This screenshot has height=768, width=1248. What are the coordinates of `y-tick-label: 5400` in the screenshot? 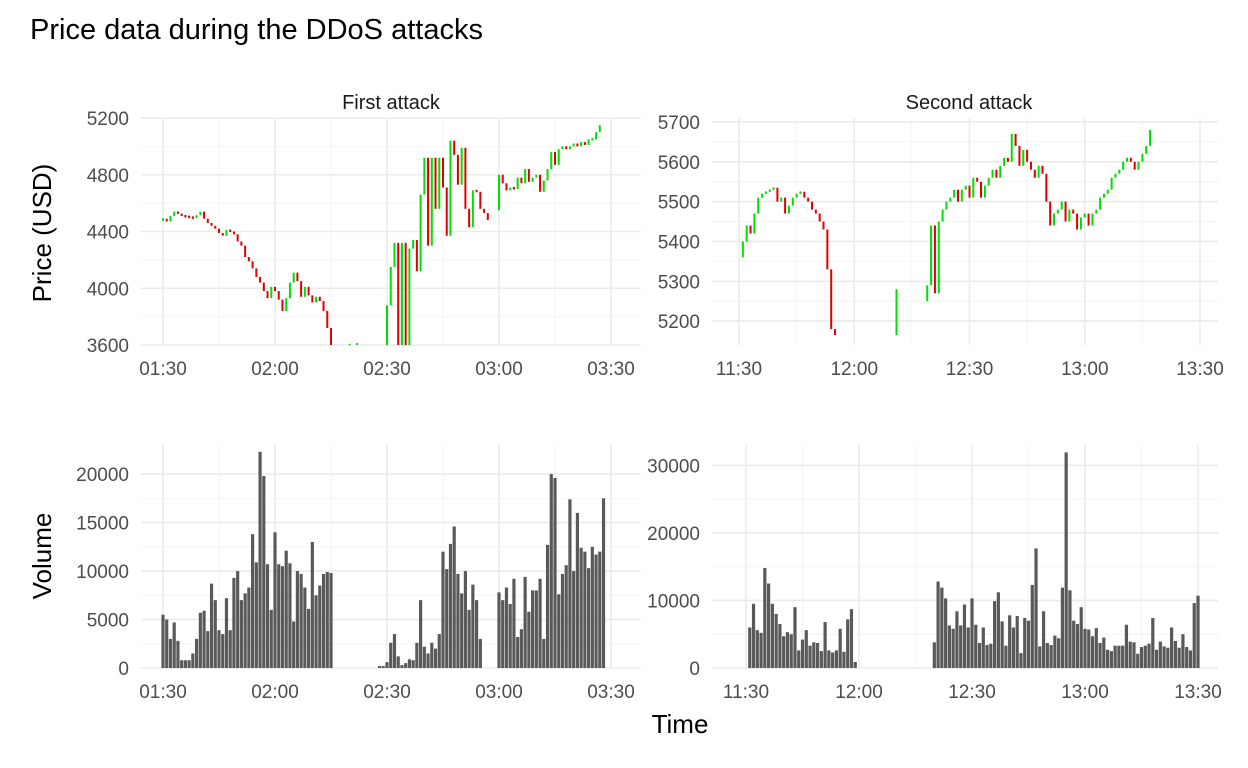 It's located at (679, 242).